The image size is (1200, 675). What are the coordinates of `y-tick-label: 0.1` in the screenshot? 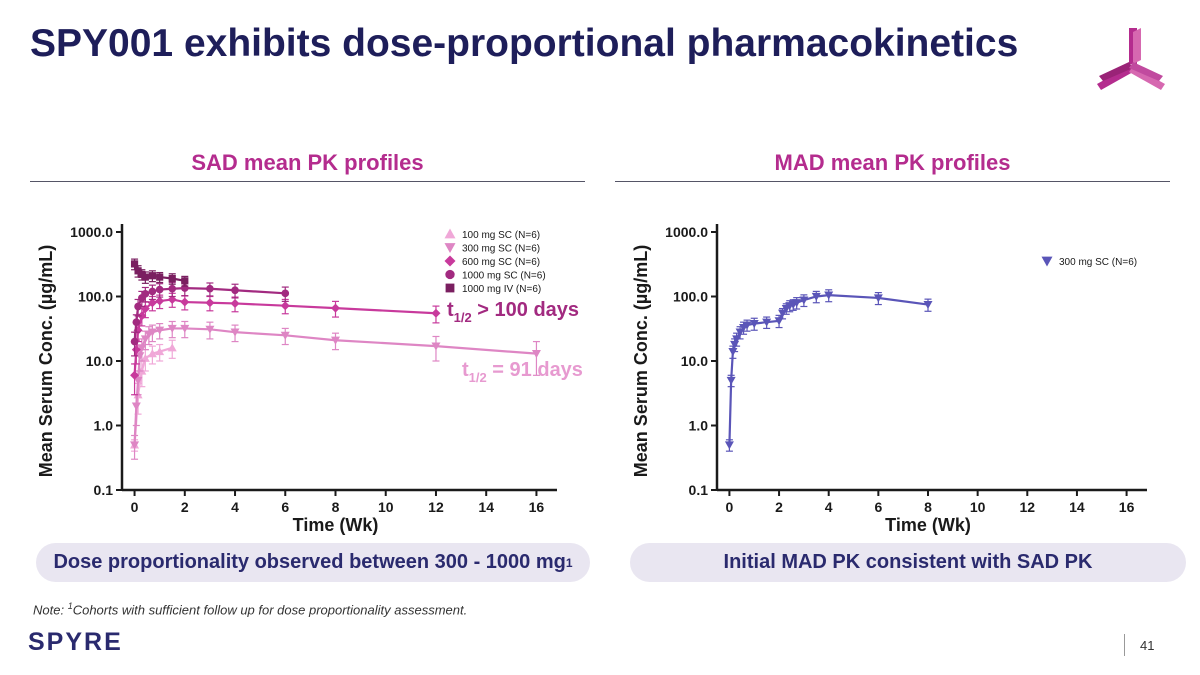 It's located at (699, 490).